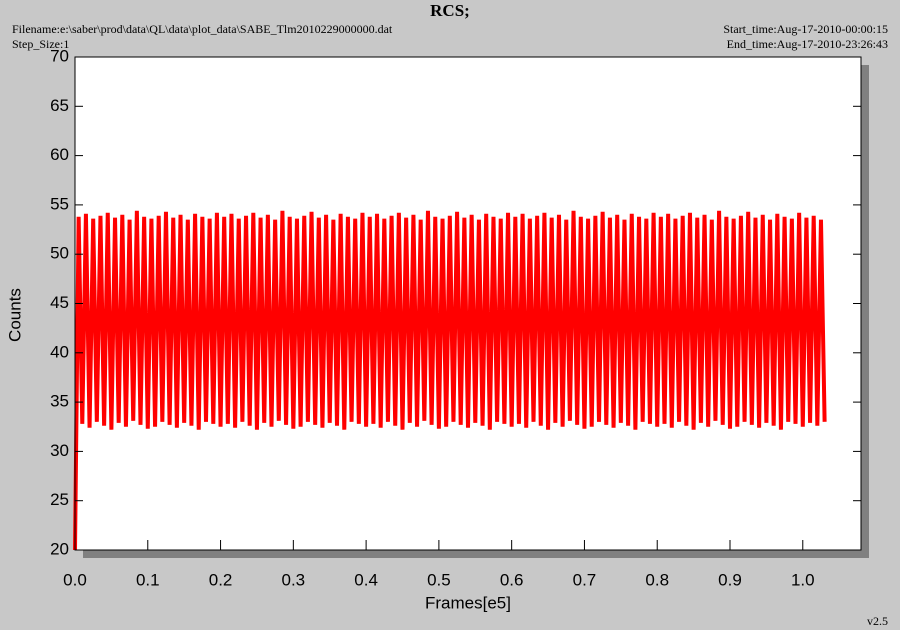 This screenshot has height=630, width=900. What do you see at coordinates (75, 579) in the screenshot?
I see `x-tick-label: 0.0` at bounding box center [75, 579].